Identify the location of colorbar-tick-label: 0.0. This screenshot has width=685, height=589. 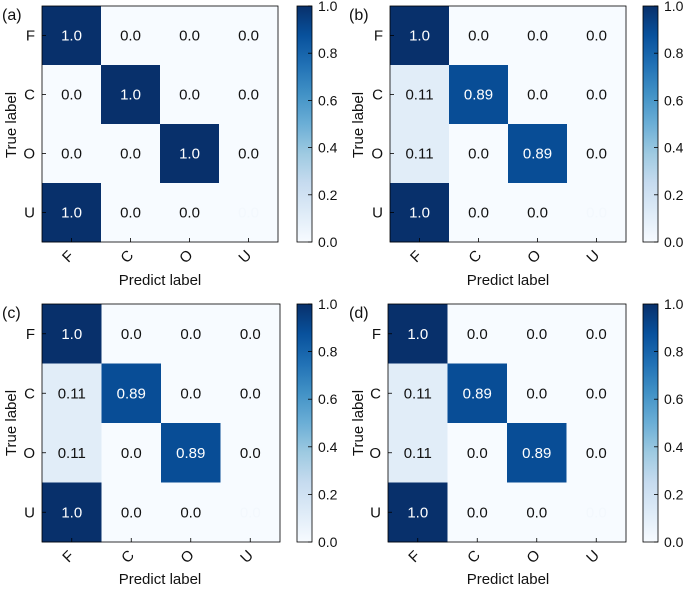
(674, 542).